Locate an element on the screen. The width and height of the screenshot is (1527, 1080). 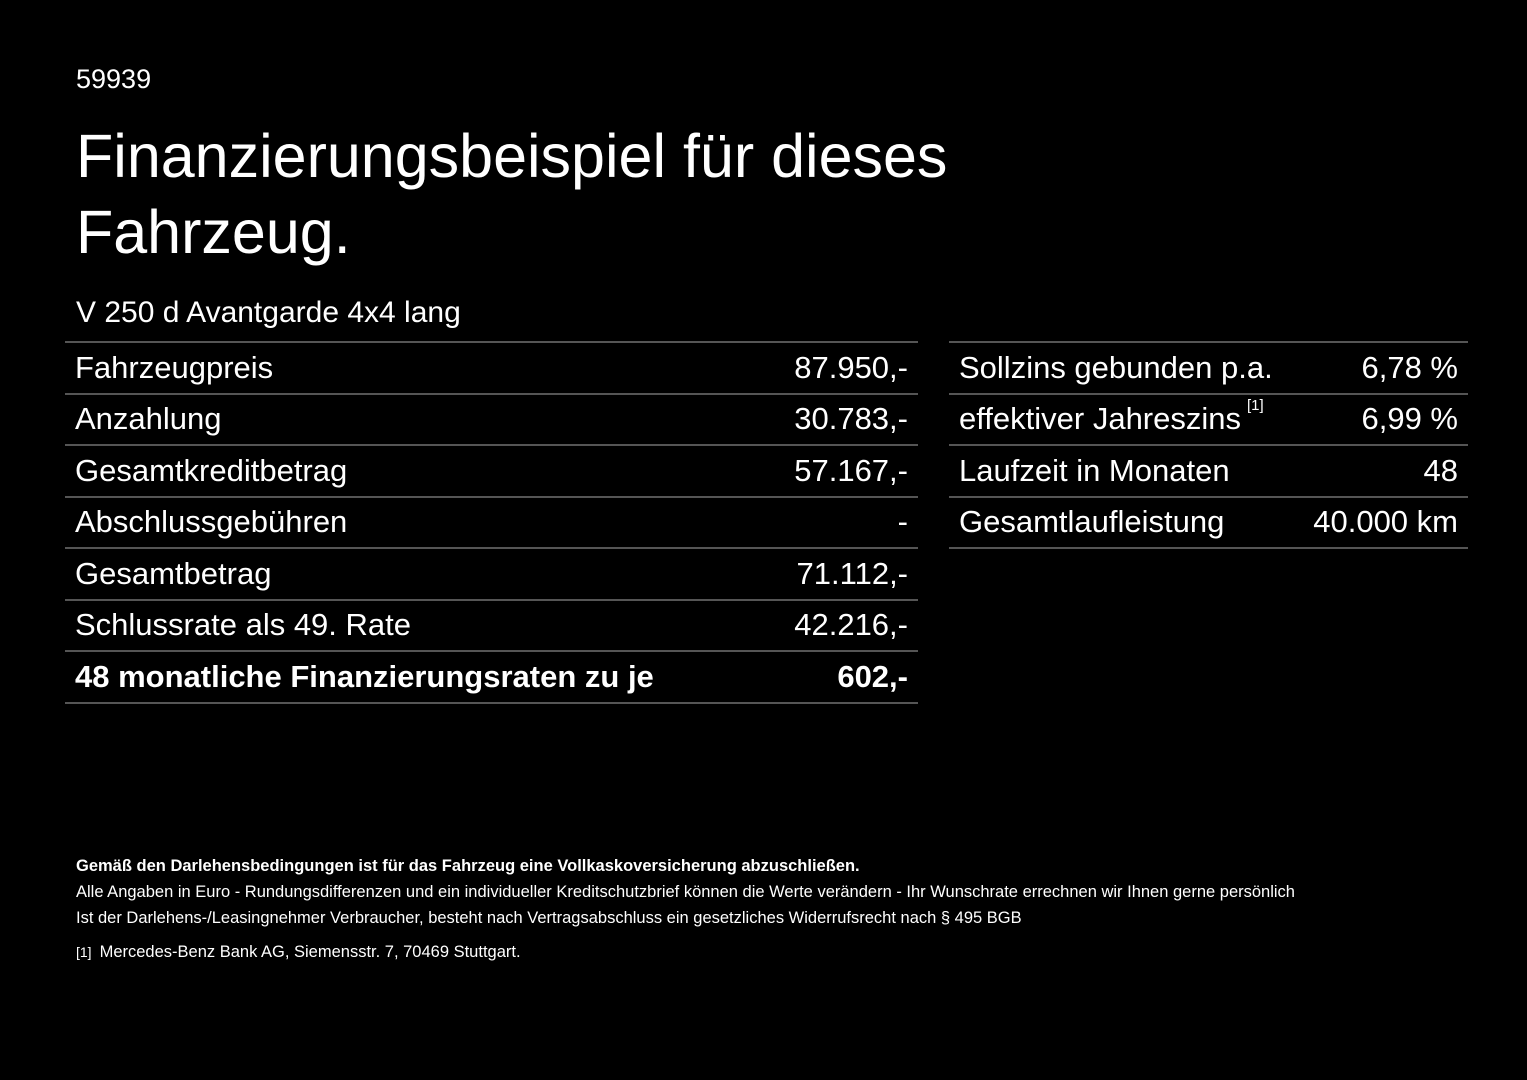
table-row: Sollzins gebunden p.a. 6,78 % is located at coordinates (1208, 369).